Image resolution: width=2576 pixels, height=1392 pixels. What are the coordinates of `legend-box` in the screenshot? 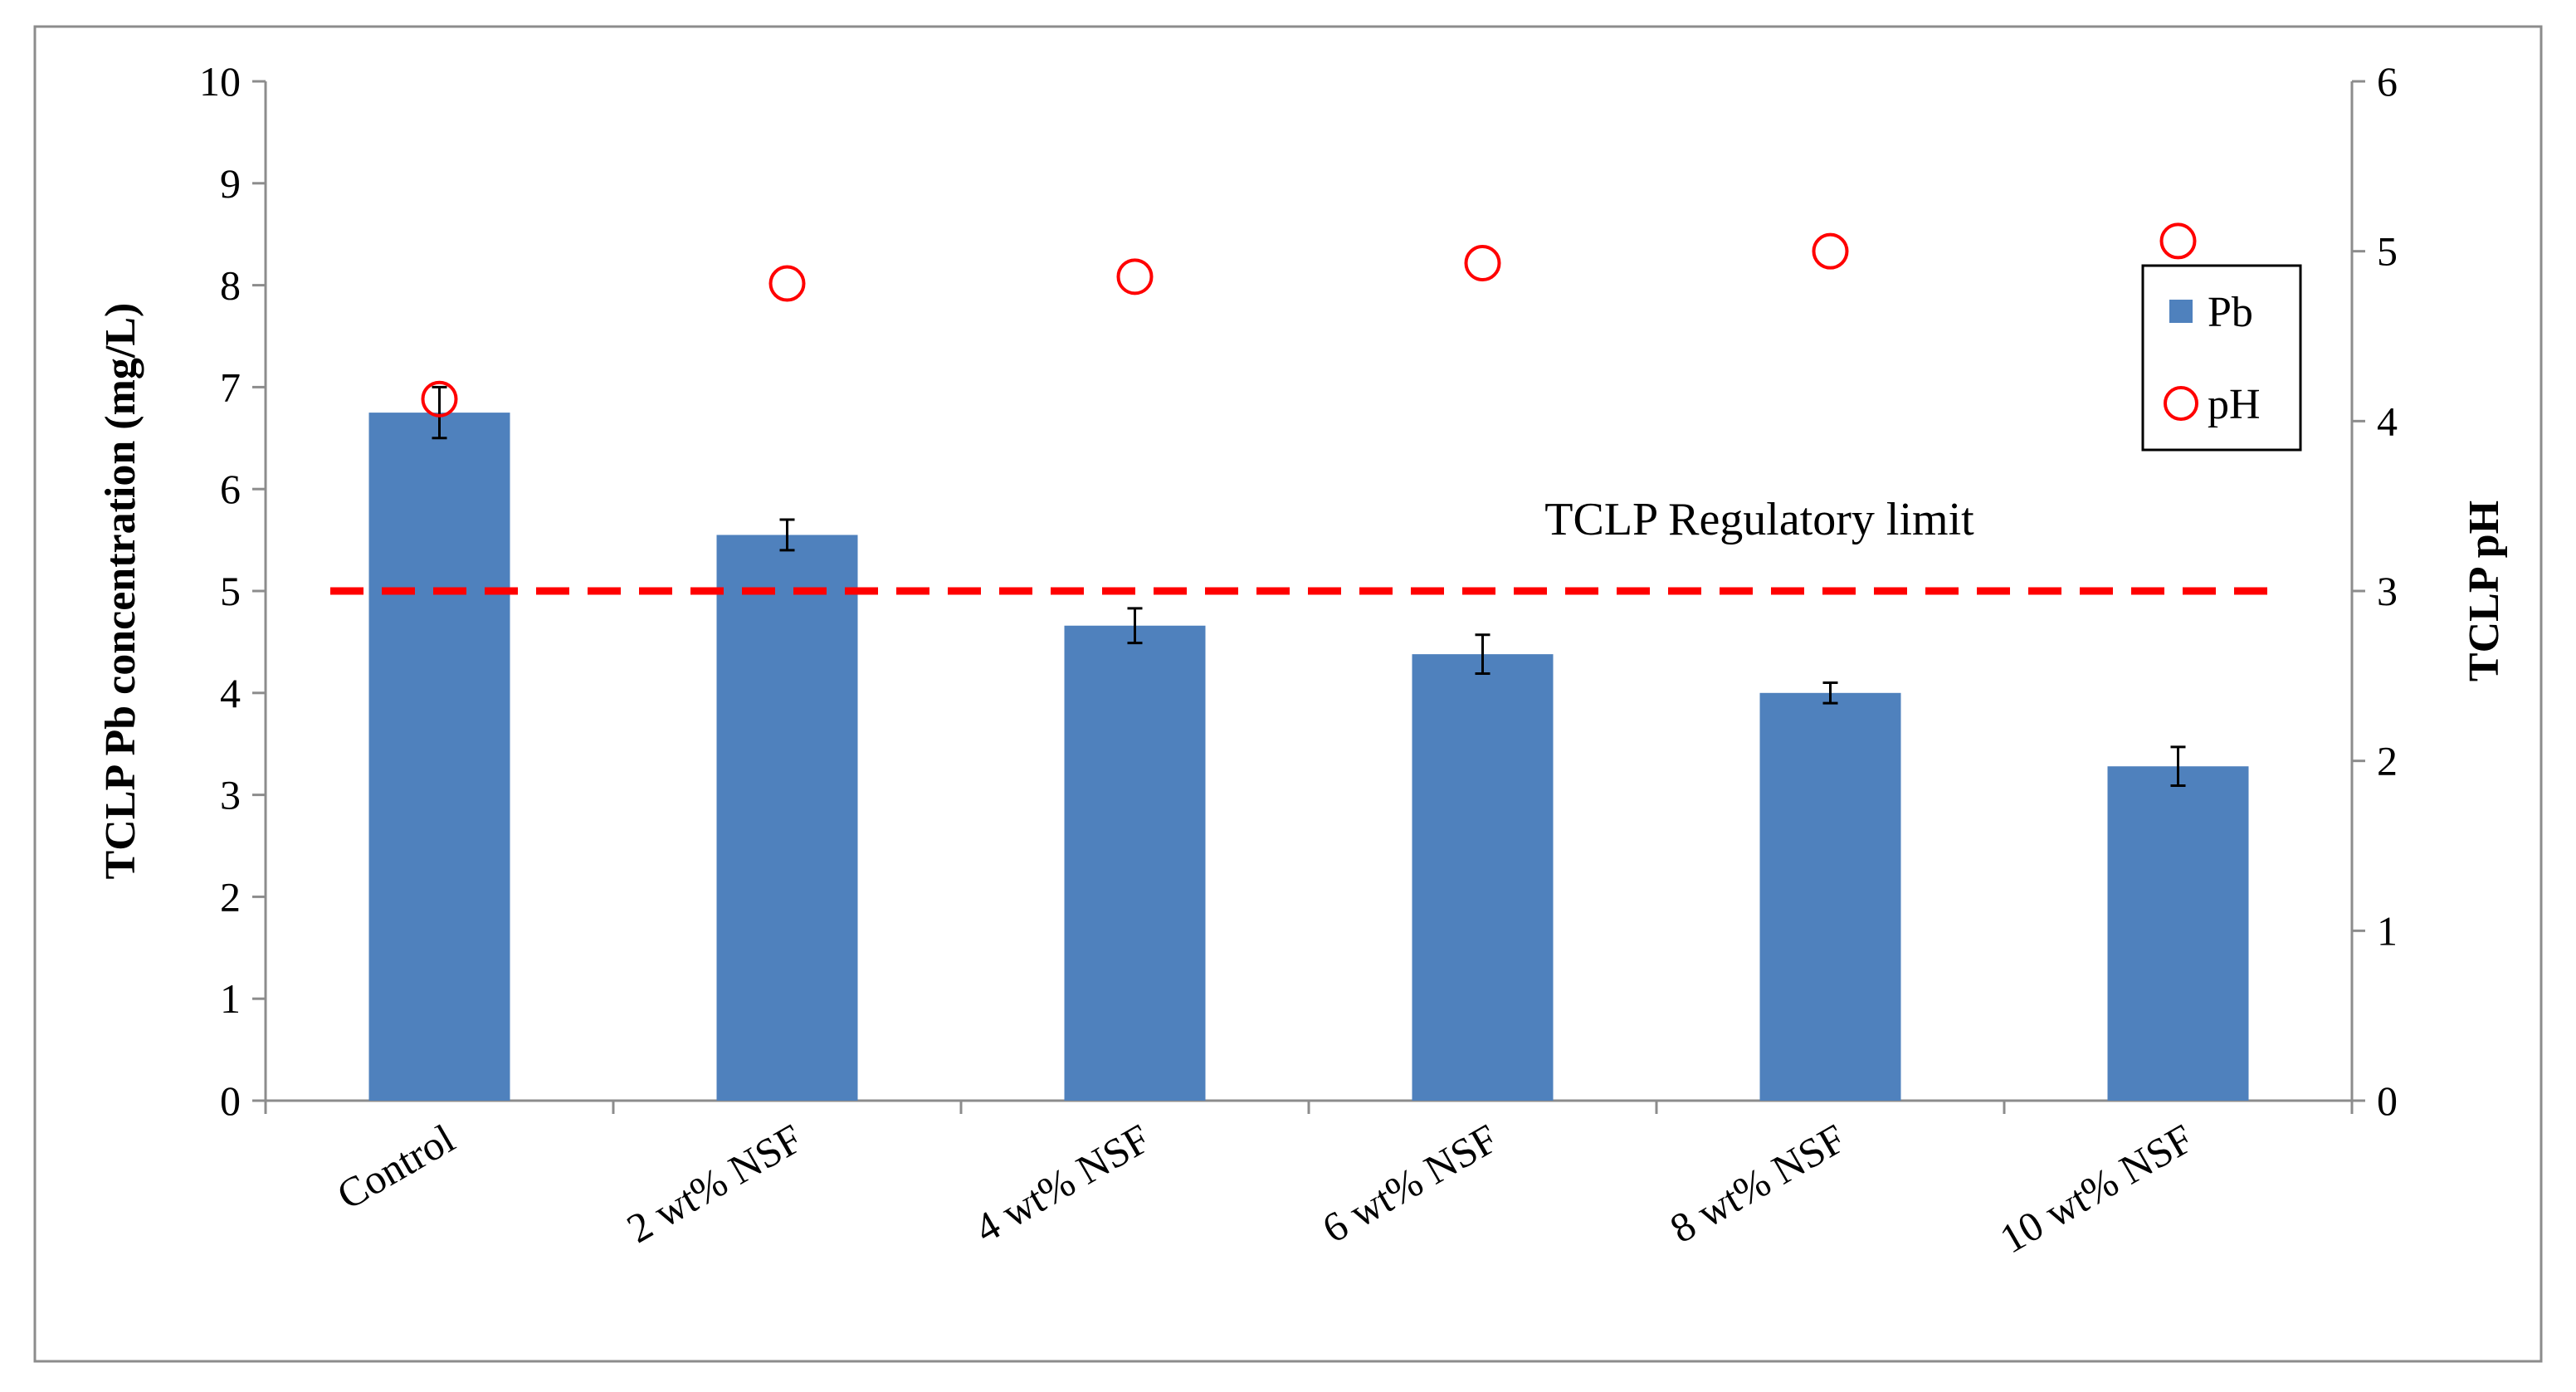 It's located at (2222, 358).